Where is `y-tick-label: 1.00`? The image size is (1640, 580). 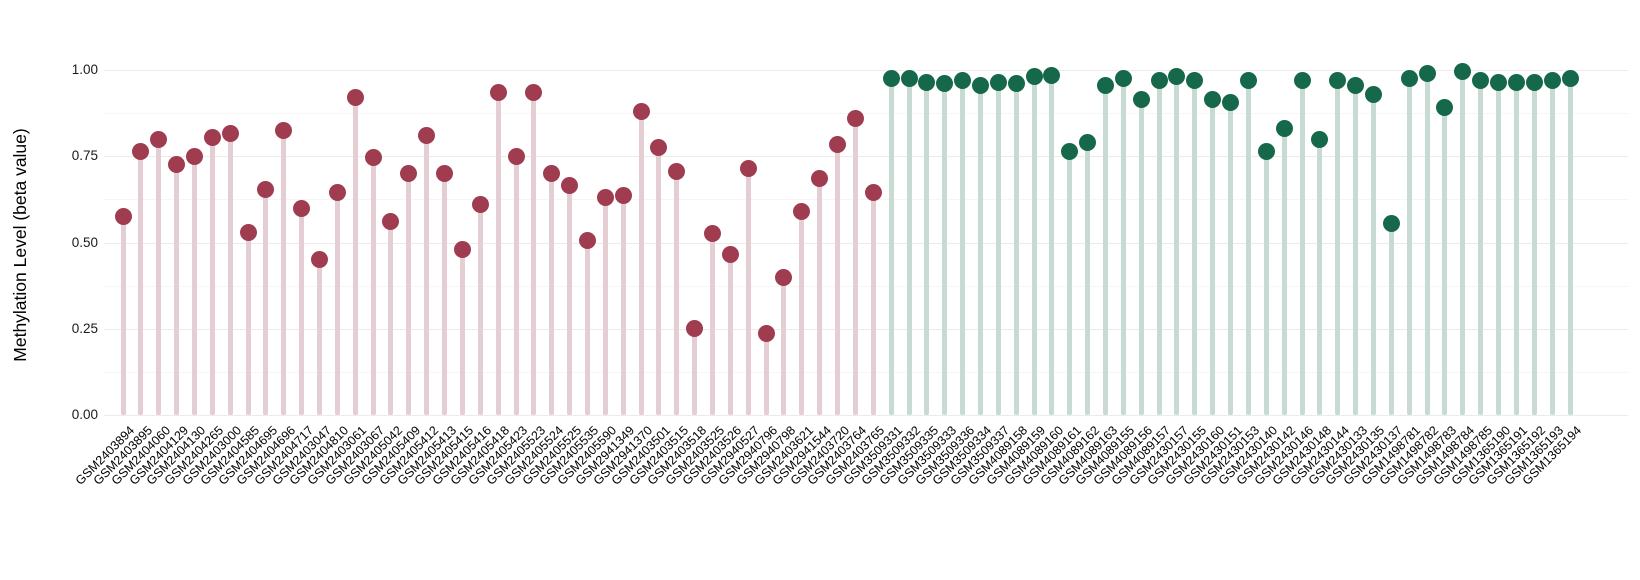
y-tick-label: 1.00 is located at coordinates (84, 69).